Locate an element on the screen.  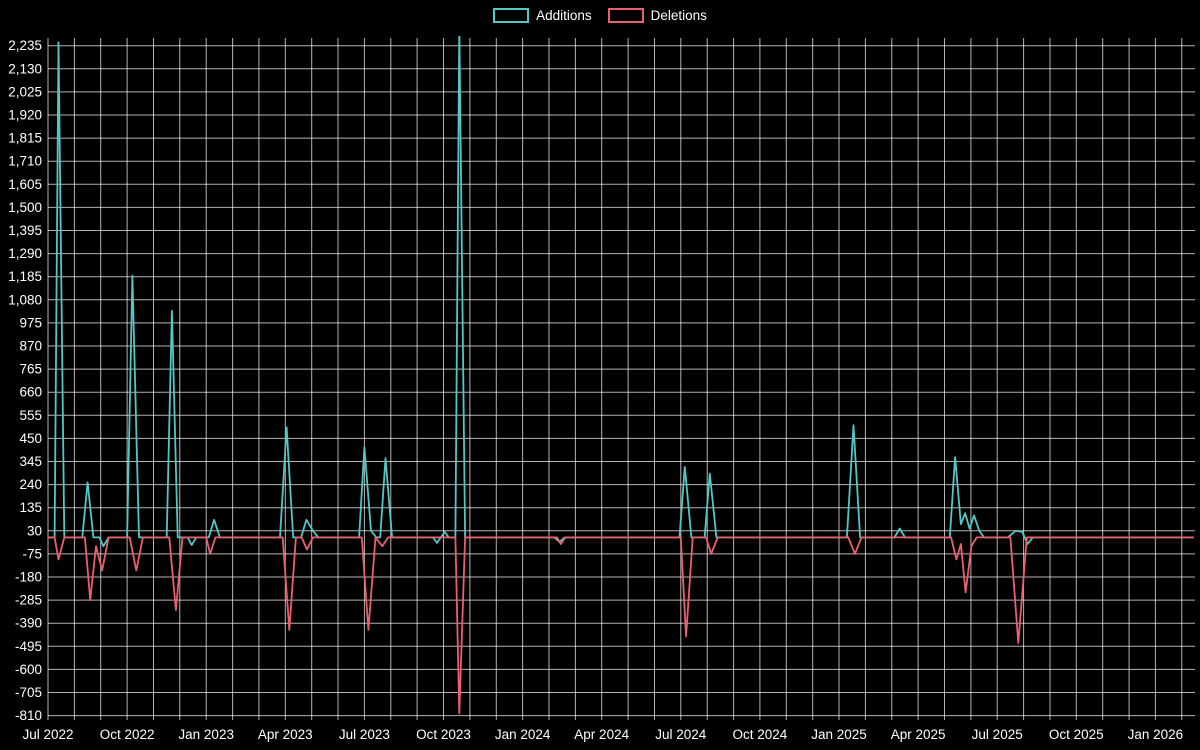
y-tick-label: -705 is located at coordinates (28, 692).